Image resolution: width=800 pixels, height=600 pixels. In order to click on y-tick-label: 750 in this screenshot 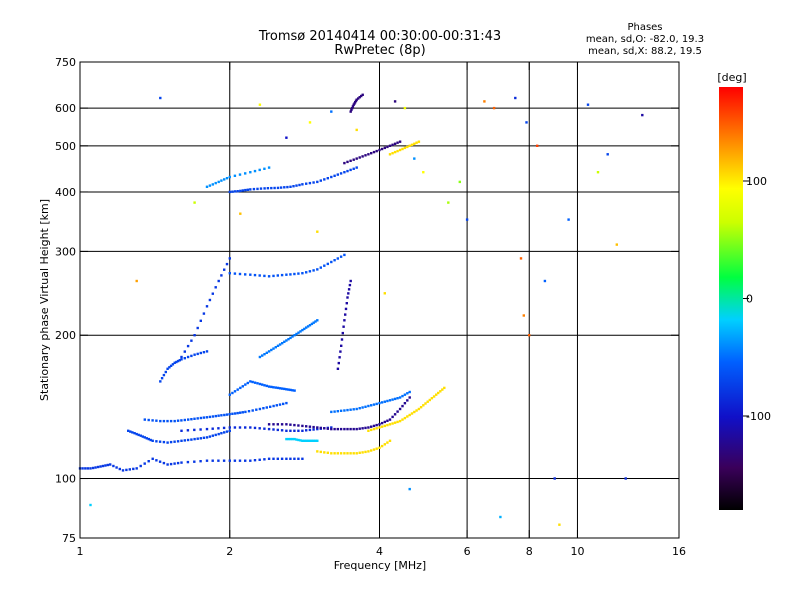, I will do `click(65, 62)`.